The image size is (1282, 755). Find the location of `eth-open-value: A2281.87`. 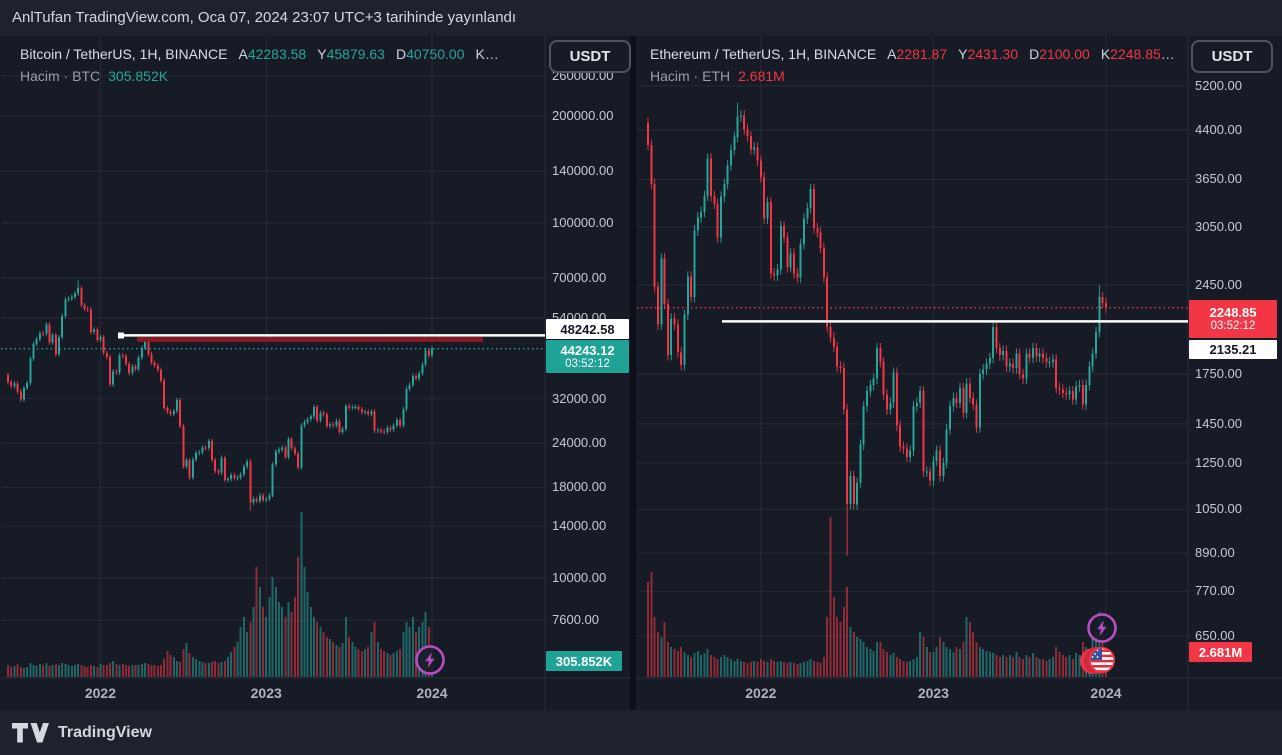

eth-open-value: A2281.87 is located at coordinates (917, 54).